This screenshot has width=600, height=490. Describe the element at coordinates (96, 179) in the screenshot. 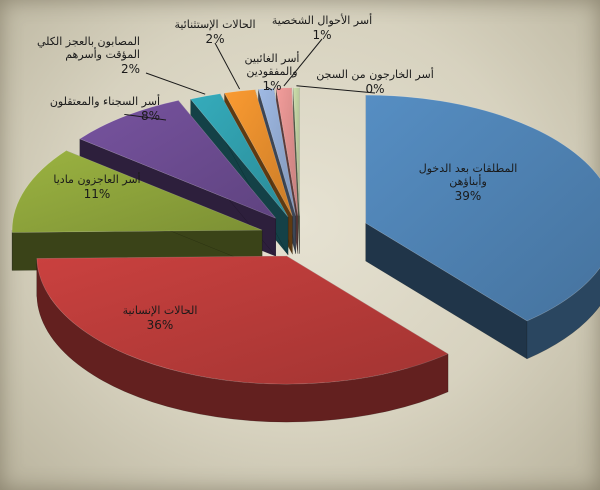

I see `slice-label-line: أسر العاجزون ماديا` at that location.